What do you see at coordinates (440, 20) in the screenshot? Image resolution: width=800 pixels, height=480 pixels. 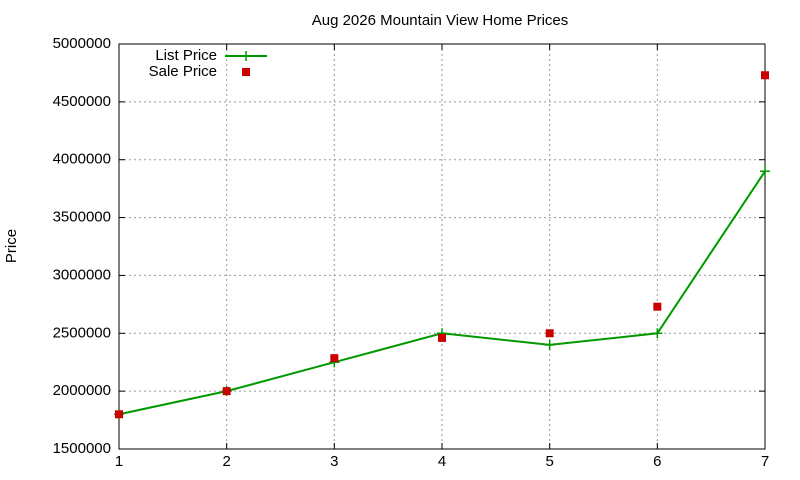 I see `chart-title: Aug 2026 Mountain View Home Prices` at bounding box center [440, 20].